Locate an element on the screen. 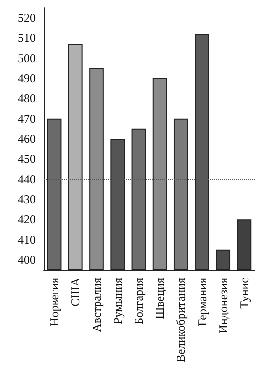  x-tick-label: Индонезия is located at coordinates (223, 306).